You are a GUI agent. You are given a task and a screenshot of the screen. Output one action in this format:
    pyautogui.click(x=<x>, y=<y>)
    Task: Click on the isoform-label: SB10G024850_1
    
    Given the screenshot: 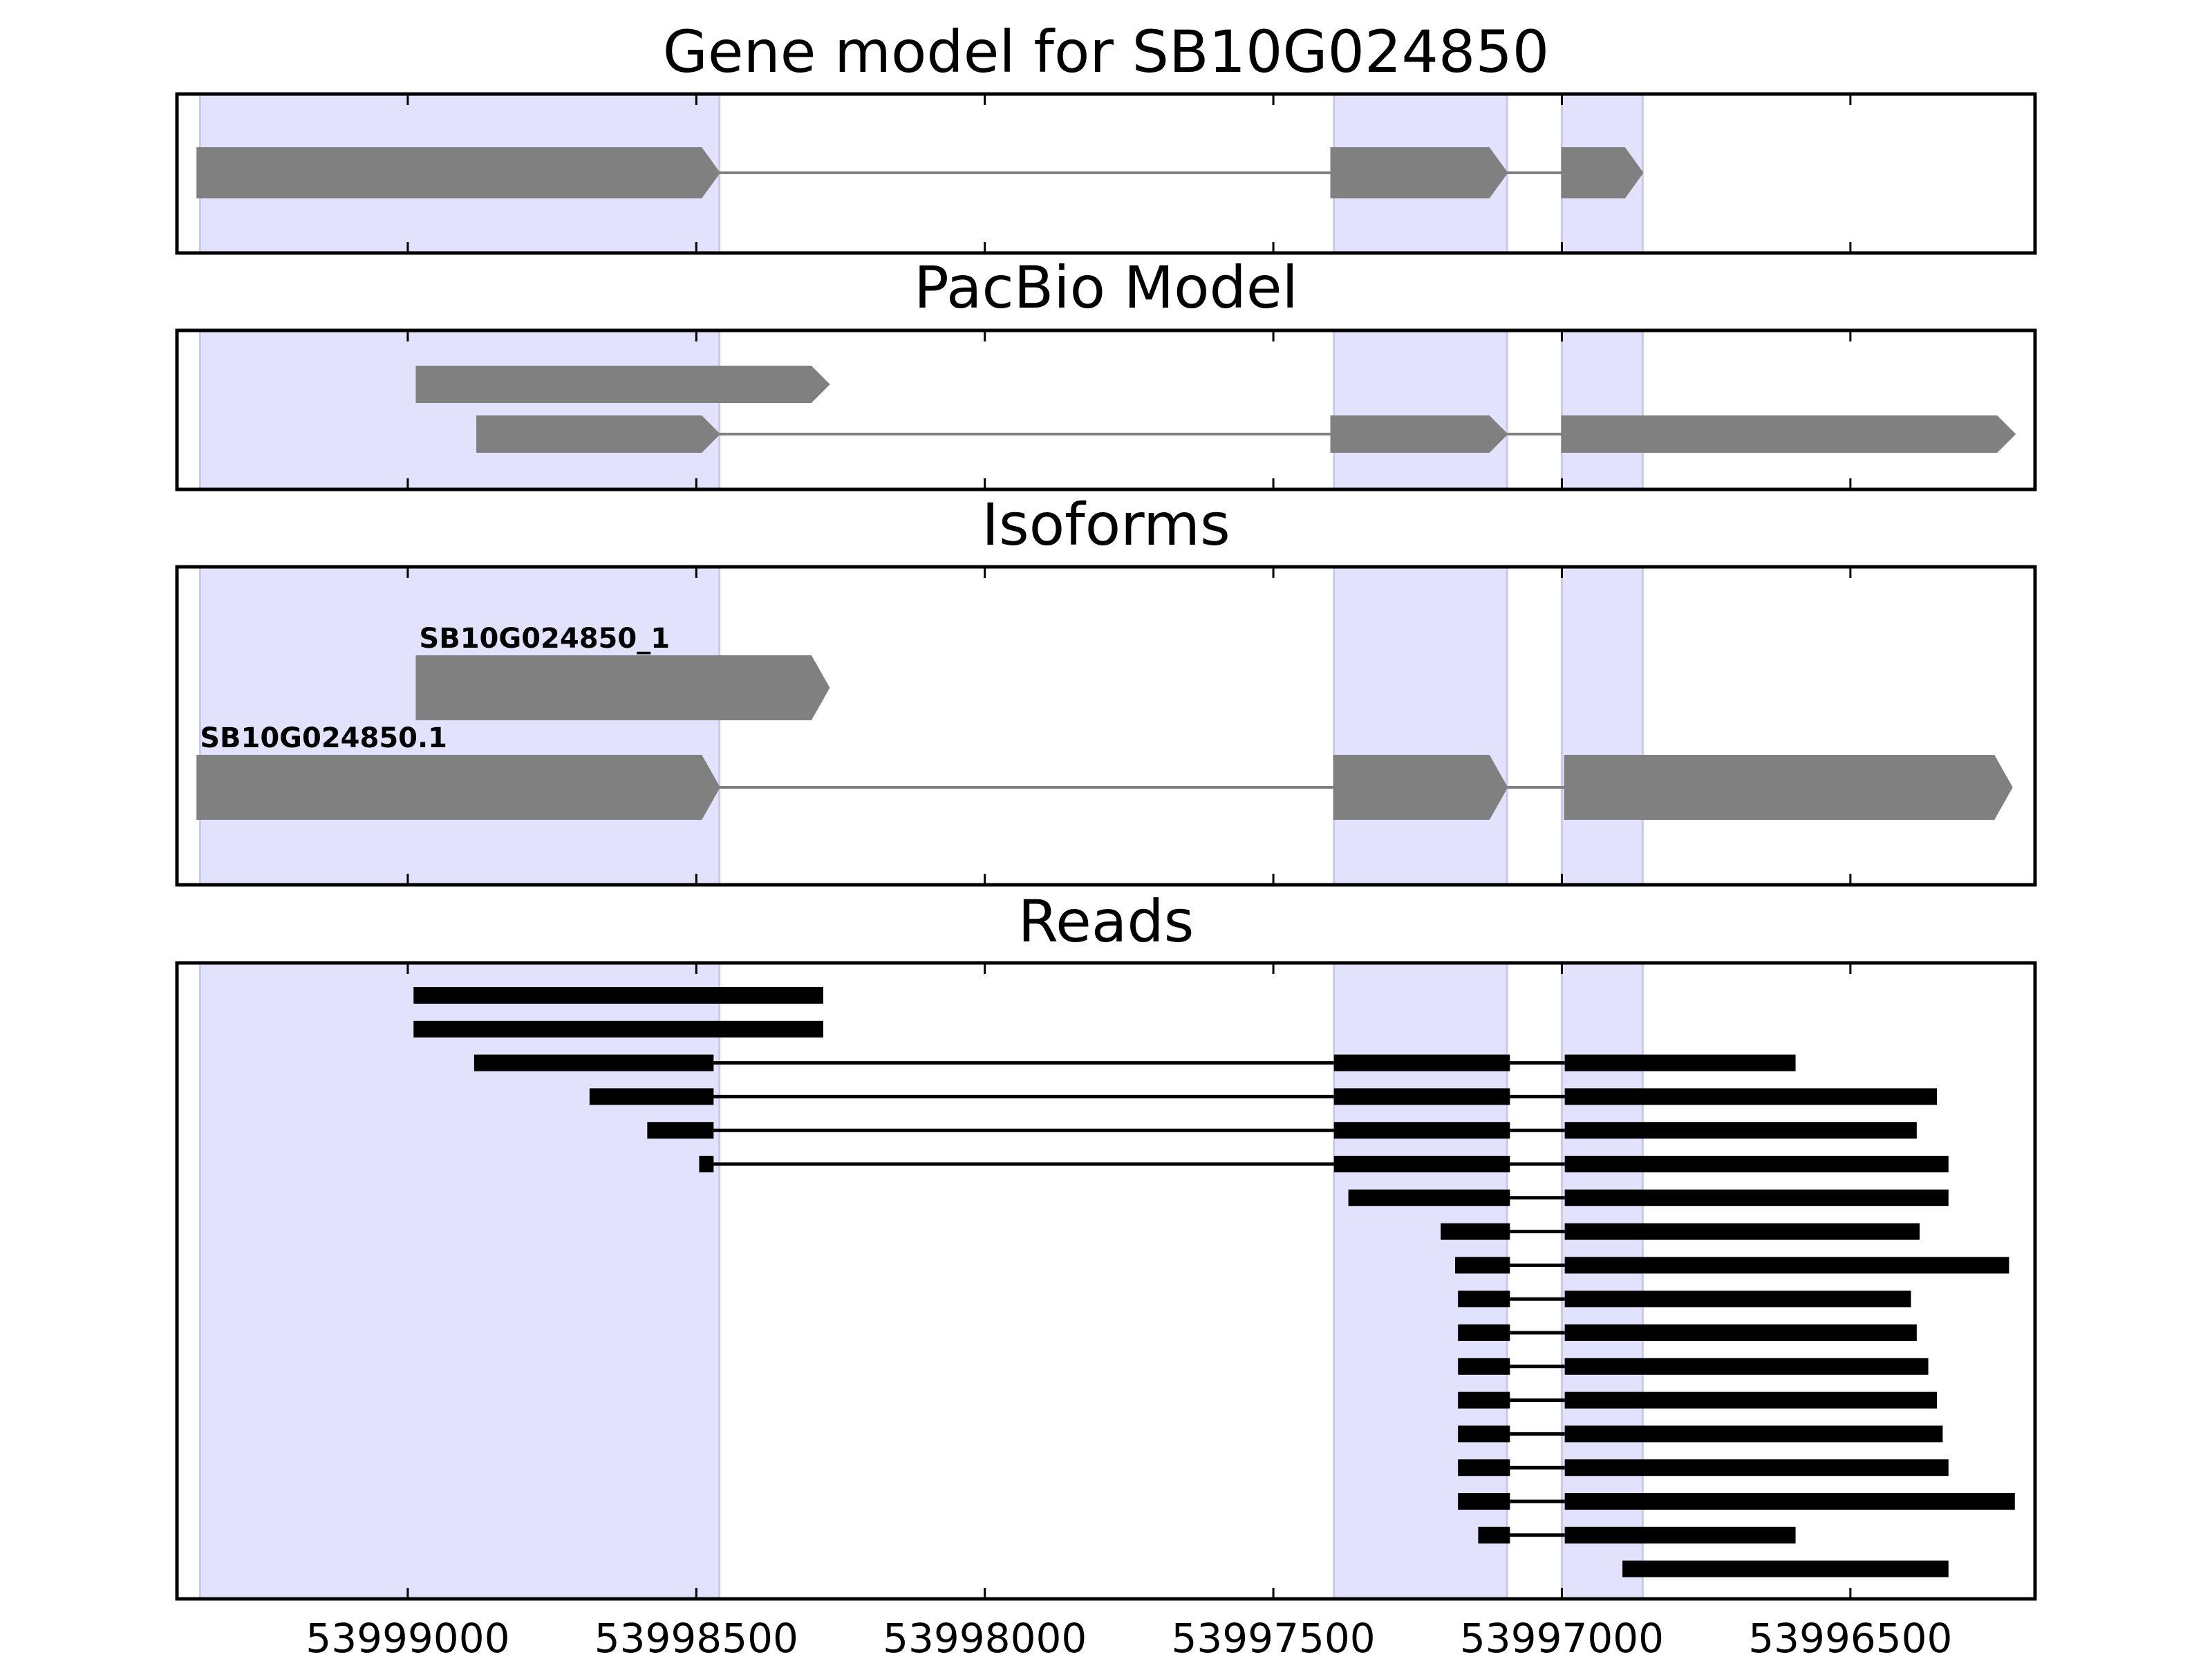 What is the action you would take?
    pyautogui.click(x=544, y=639)
    